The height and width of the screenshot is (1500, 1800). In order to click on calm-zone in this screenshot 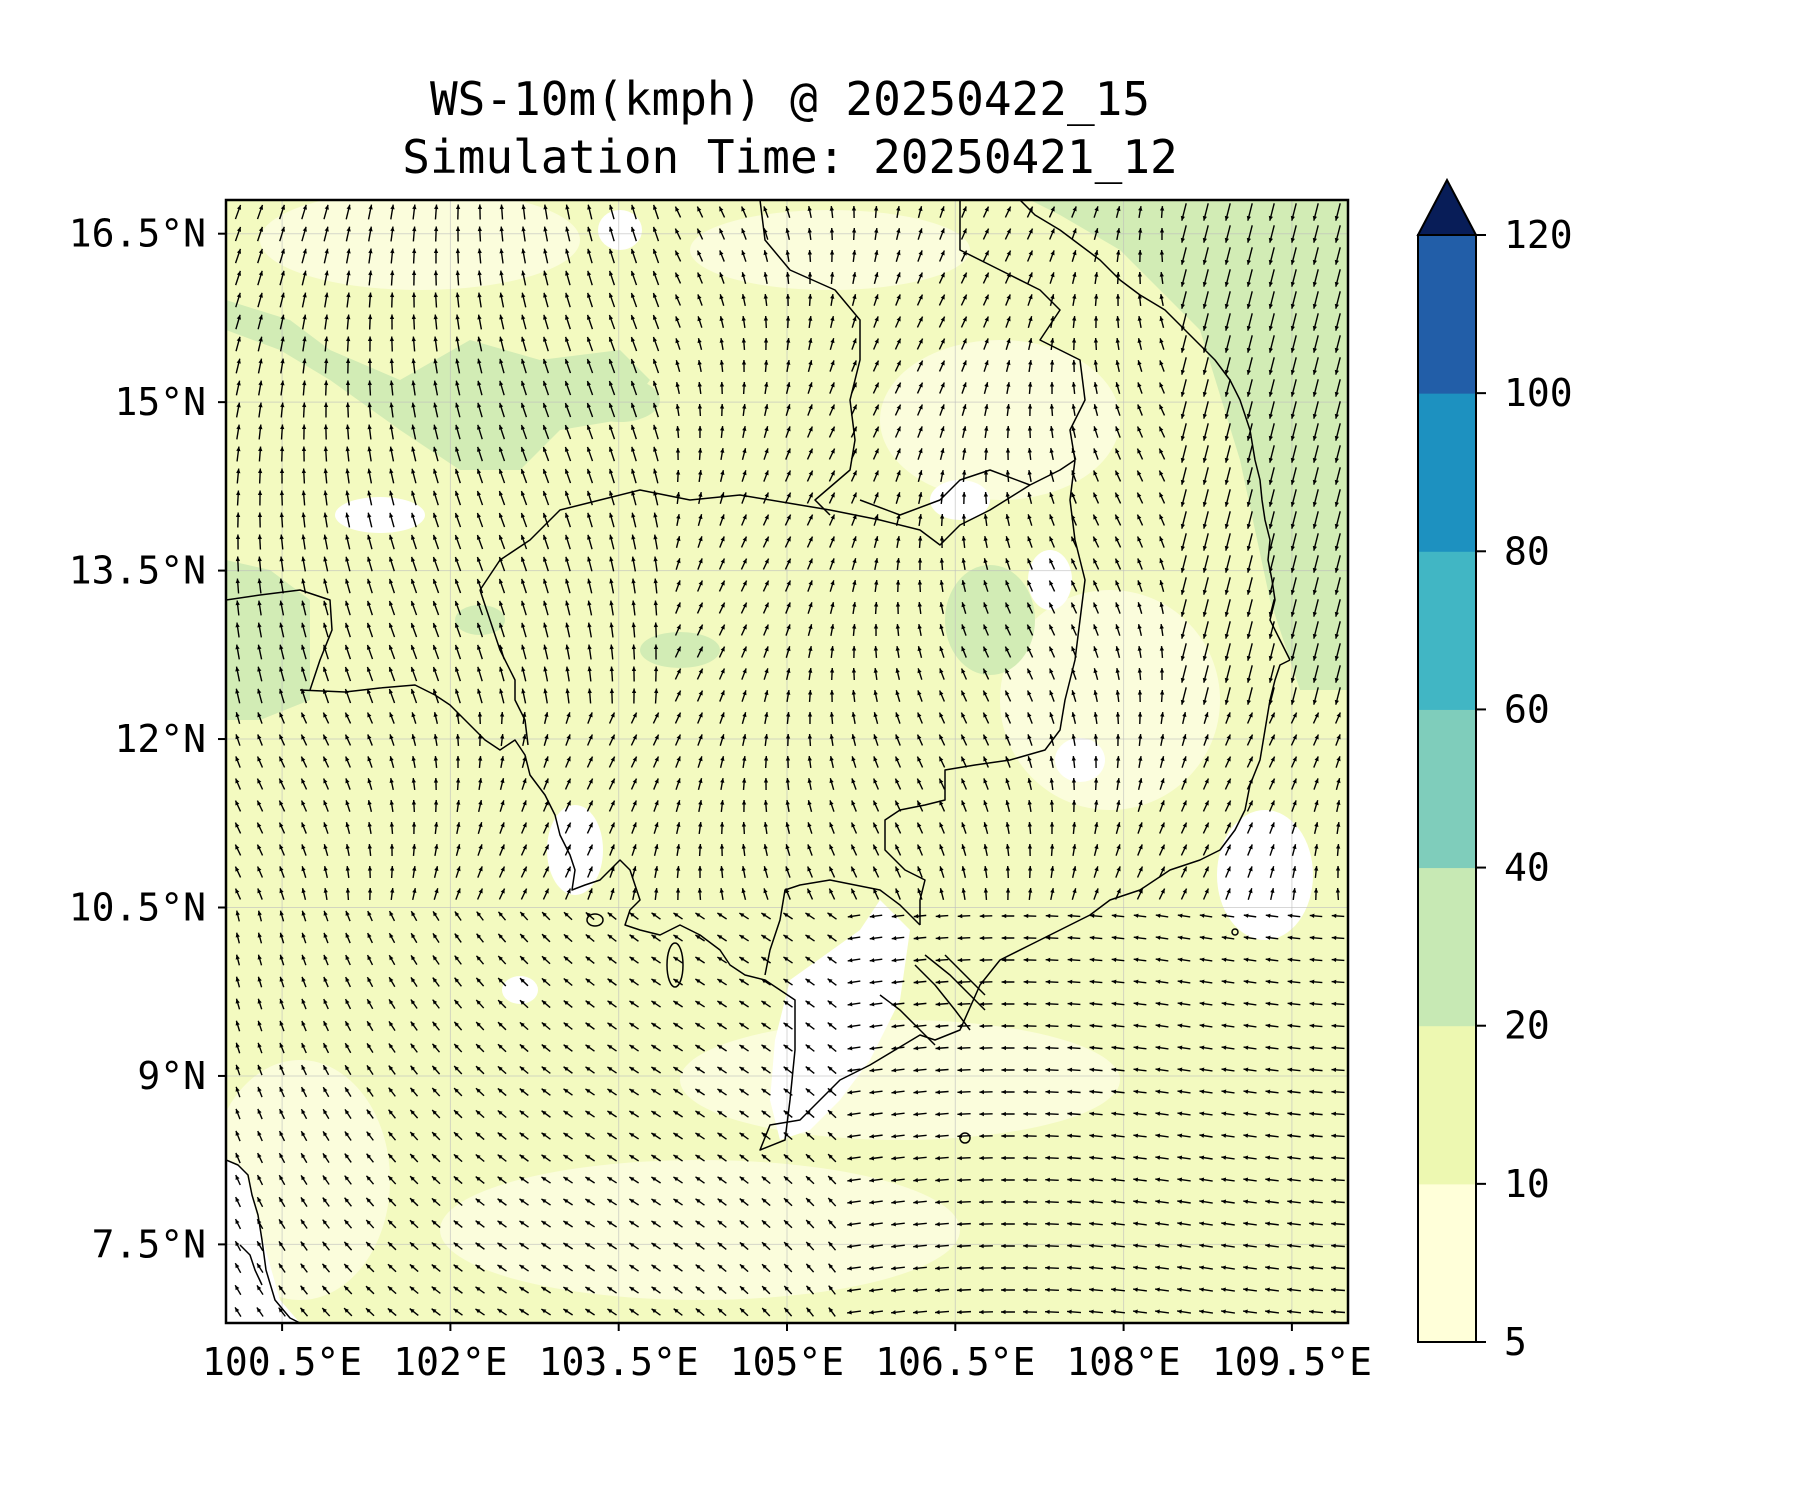, I will do `click(620, 230)`.